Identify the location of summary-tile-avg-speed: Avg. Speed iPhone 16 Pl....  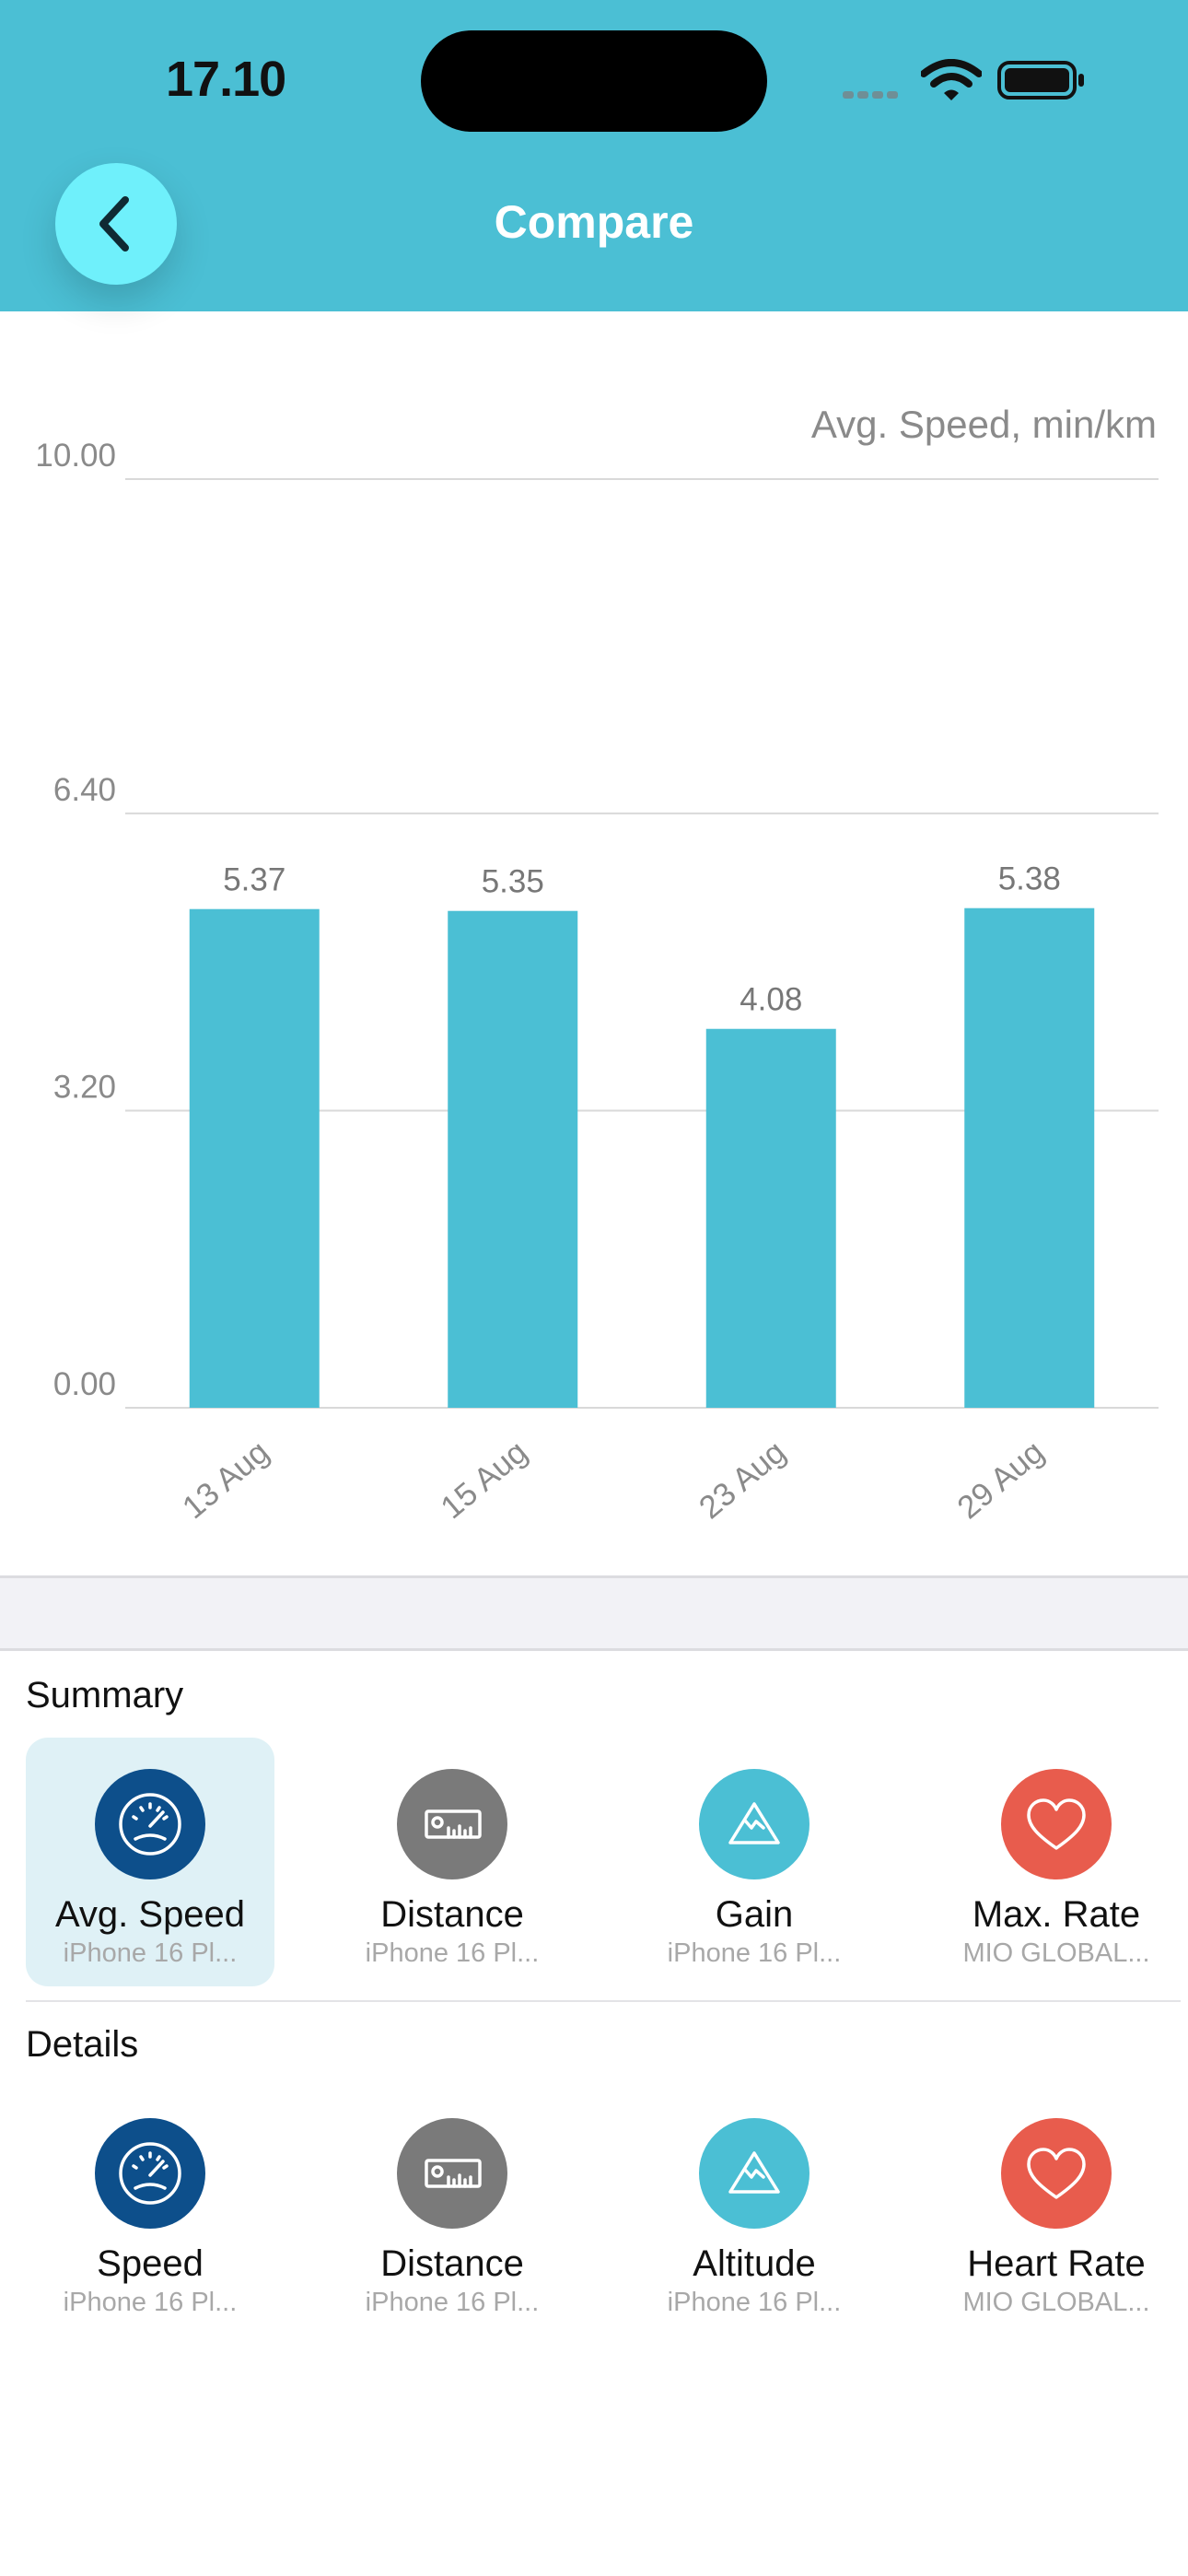
(150, 1862).